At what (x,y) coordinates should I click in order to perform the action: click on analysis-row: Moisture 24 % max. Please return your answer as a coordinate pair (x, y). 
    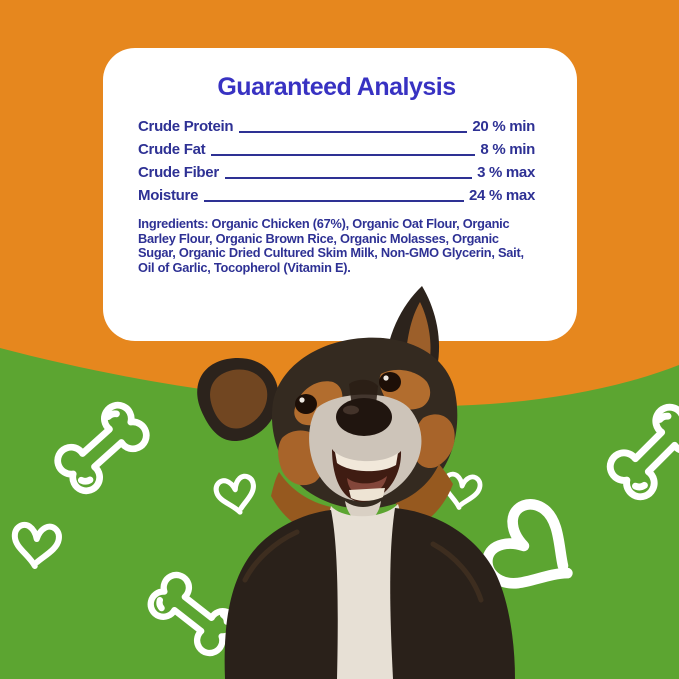
    Looking at the image, I should click on (336, 196).